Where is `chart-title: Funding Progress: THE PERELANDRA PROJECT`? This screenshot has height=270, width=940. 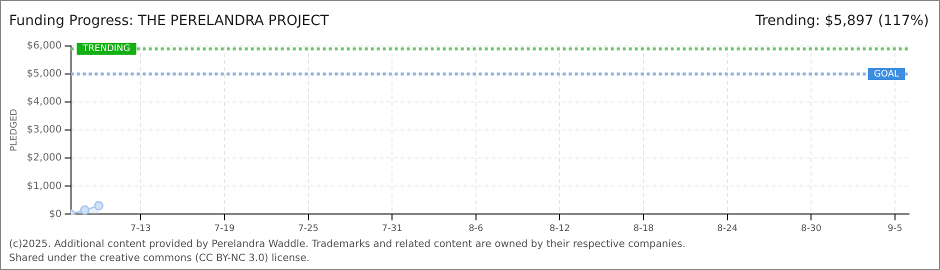
chart-title: Funding Progress: THE PERELANDRA PROJECT is located at coordinates (169, 21).